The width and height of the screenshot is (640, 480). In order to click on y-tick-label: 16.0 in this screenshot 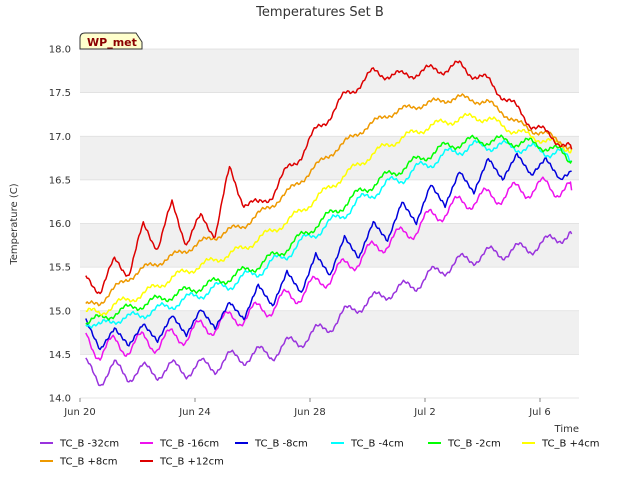, I will do `click(60, 224)`.